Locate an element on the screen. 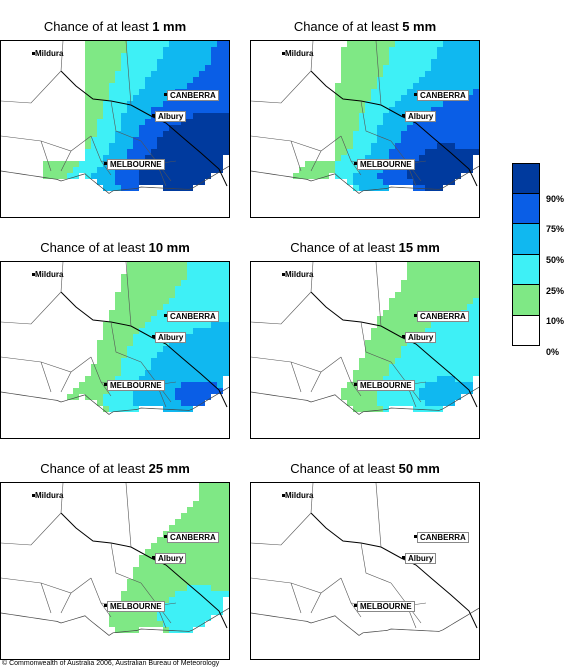  place-marker-albury is located at coordinates (153, 557).